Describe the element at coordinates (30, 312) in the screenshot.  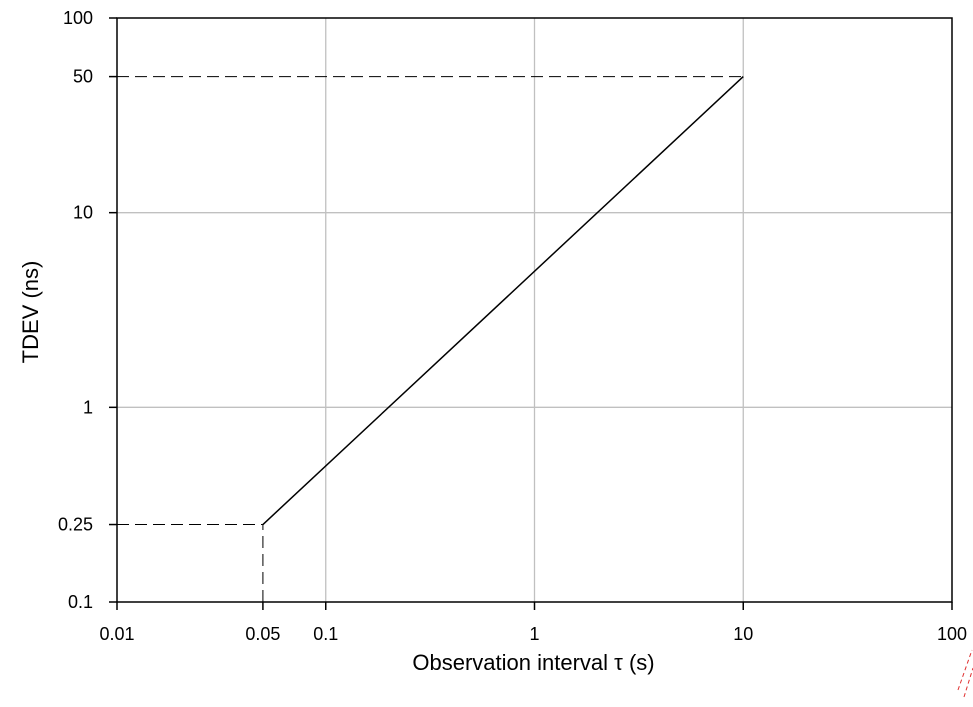
I see `y-axis-title: TDEV (ns)` at that location.